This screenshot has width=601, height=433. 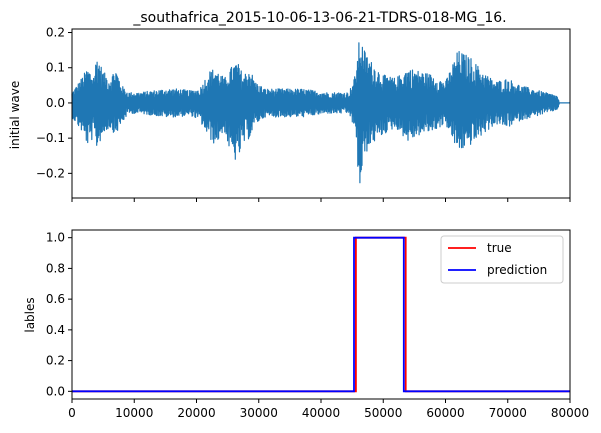 I want to click on top-y-tick-label: −0.1, so click(x=50, y=138).